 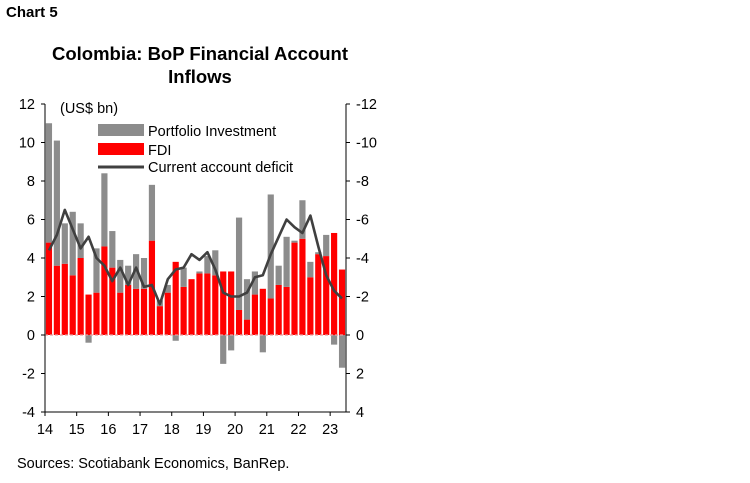 I want to click on legend-swatch-portfolio, so click(x=121, y=130).